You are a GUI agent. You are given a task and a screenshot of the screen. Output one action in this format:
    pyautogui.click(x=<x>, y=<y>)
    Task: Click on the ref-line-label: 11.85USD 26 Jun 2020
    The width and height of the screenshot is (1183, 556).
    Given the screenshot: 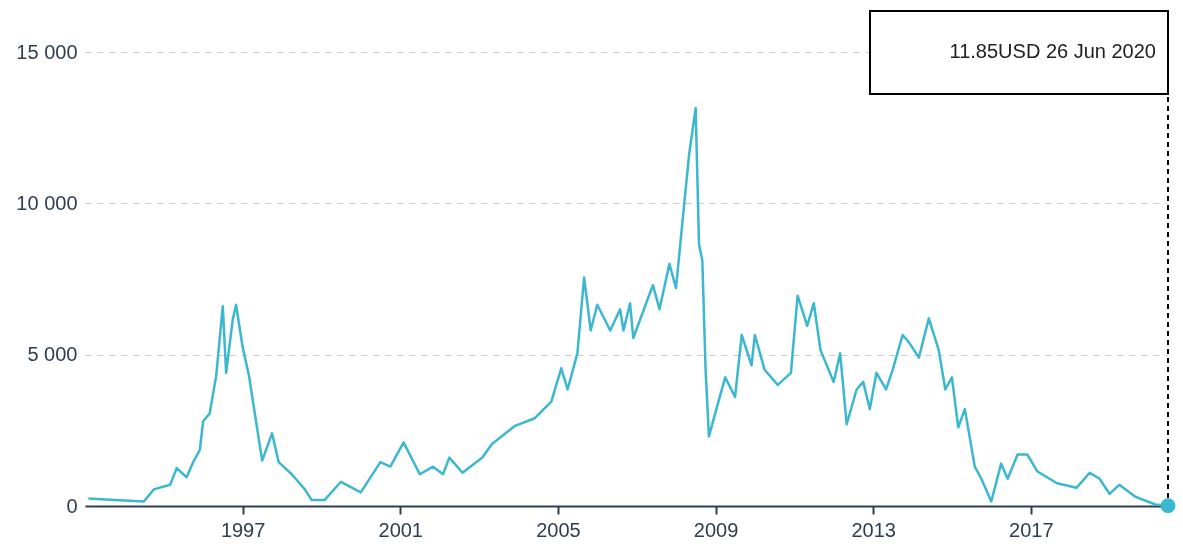 What is the action you would take?
    pyautogui.click(x=1052, y=51)
    